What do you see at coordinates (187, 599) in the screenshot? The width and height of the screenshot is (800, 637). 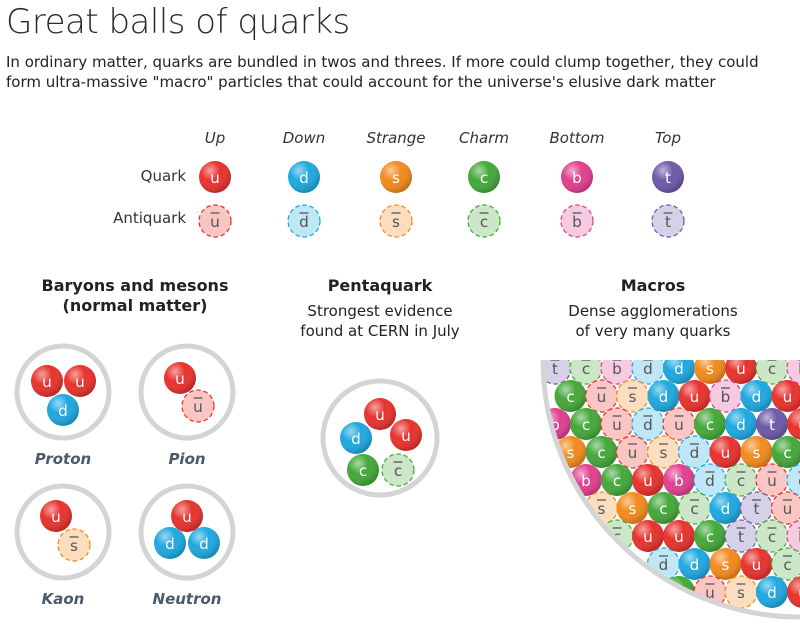 I see `particle-label-neutron: Neutron` at bounding box center [187, 599].